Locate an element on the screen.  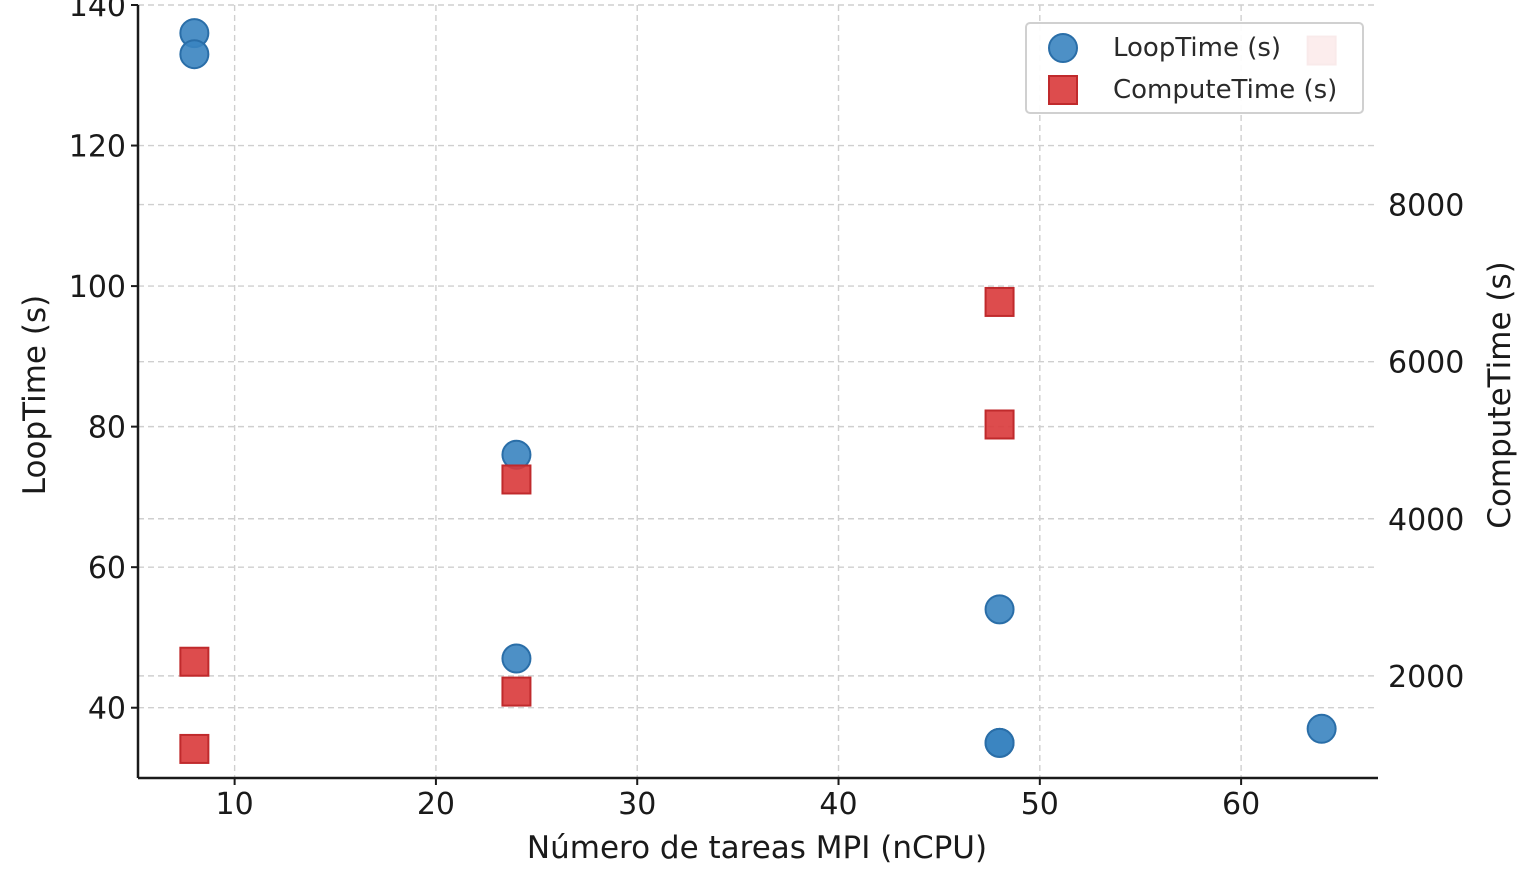
y2-tick-label: 6000 is located at coordinates (1426, 363).